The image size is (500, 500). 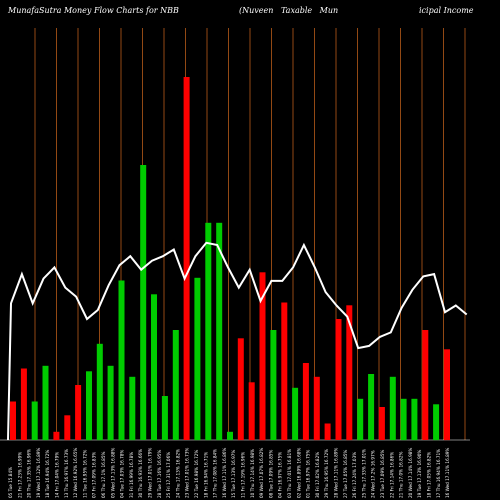 What do you see at coordinates (224, 473) in the screenshot?
I see `x-tick-label: 16 Wed 17.11% 16.86%` at bounding box center [224, 473].